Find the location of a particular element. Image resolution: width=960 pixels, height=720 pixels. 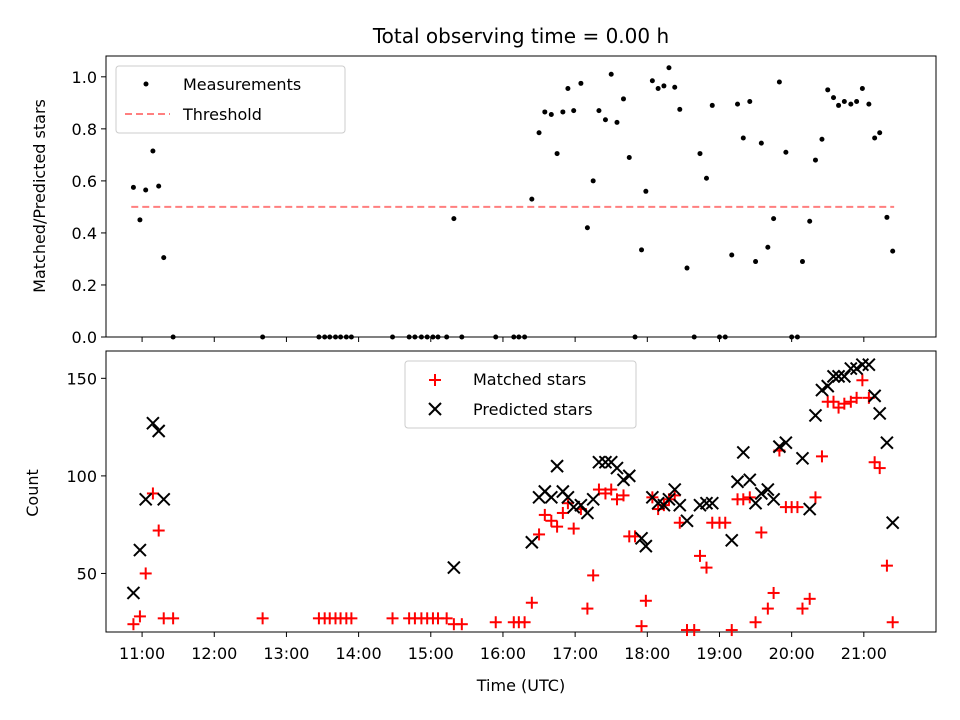

x-tick-label: 11:00 is located at coordinates (142, 653).